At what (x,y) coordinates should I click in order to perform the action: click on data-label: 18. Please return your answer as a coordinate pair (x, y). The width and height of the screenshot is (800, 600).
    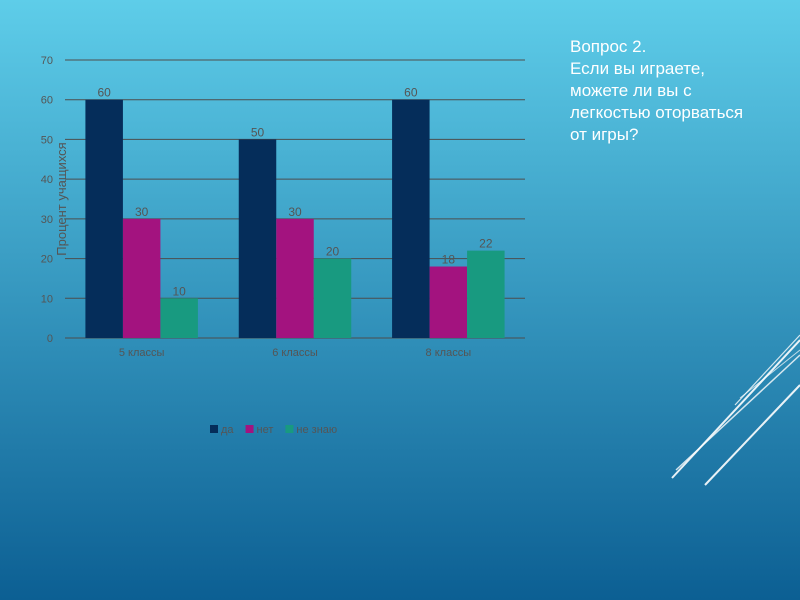
    Looking at the image, I should click on (449, 260).